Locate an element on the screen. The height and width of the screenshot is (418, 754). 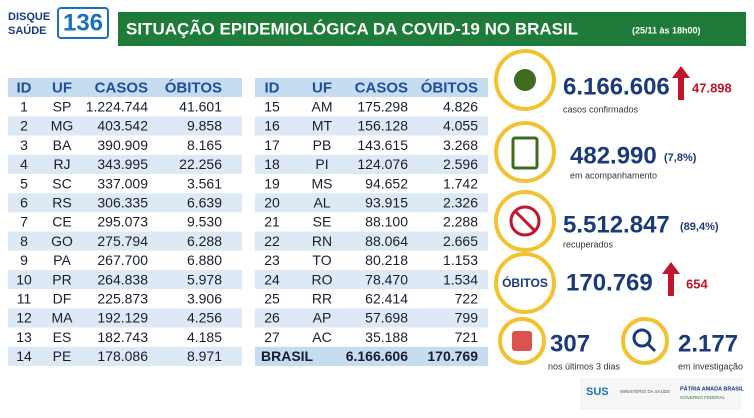
cell: BA is located at coordinates (62, 145).